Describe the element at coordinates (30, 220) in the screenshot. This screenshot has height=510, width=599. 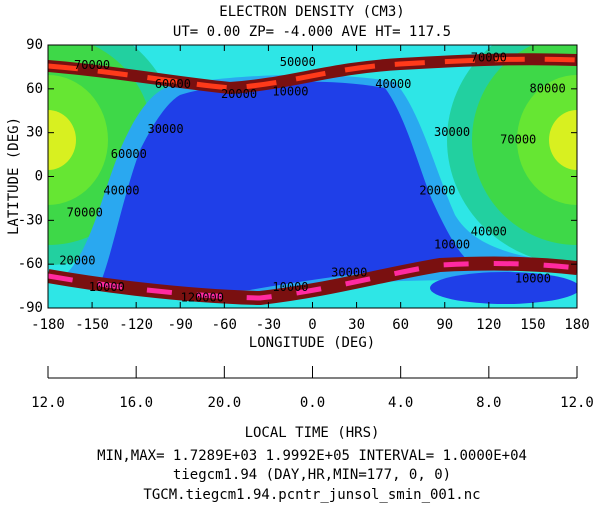
I see `y-tick-label: -30` at that location.